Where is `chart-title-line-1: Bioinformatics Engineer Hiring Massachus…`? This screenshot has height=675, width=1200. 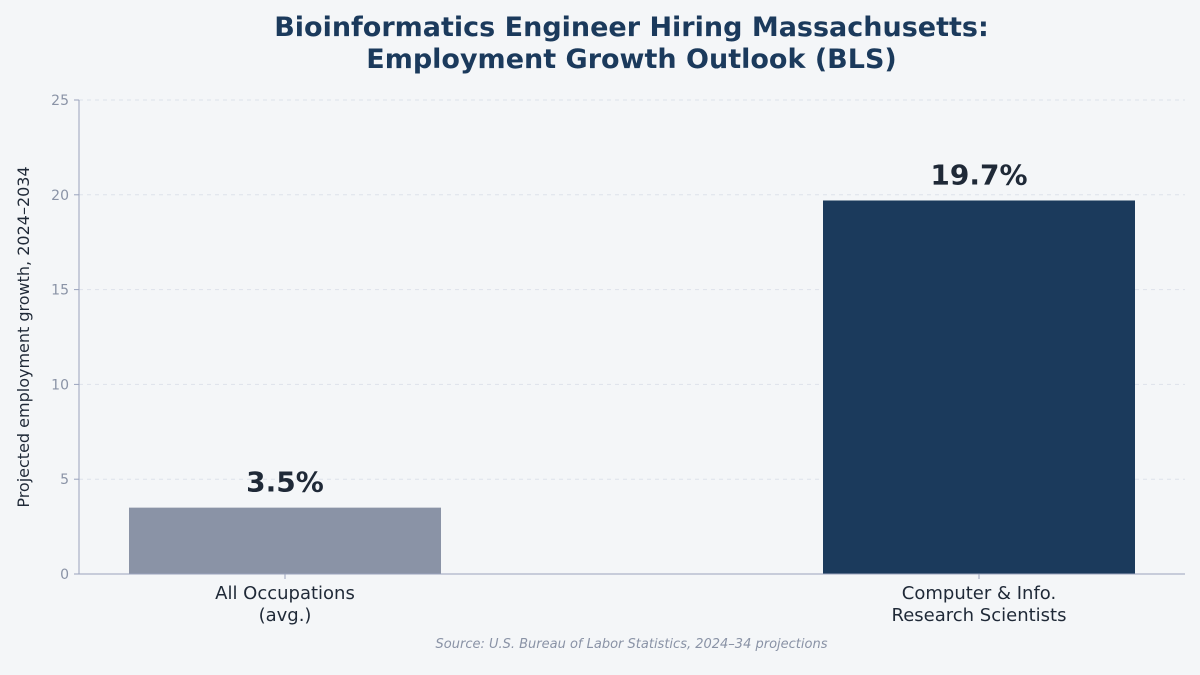 chart-title-line-1: Bioinformatics Engineer Hiring Massachus… is located at coordinates (631, 27).